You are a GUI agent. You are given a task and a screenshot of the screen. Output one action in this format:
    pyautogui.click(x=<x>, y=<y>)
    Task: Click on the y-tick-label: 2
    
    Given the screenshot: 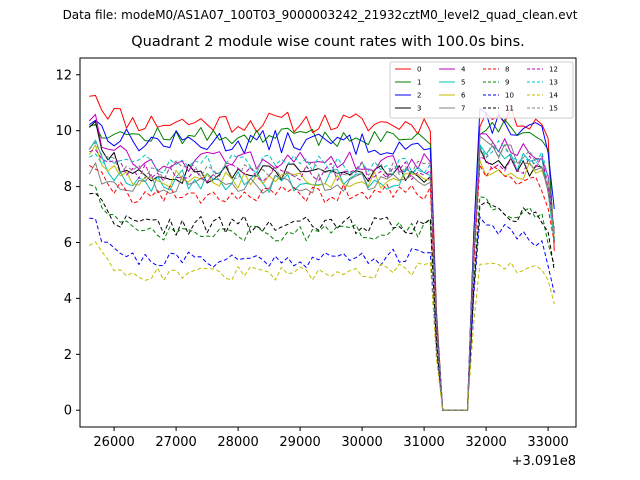 What is the action you would take?
    pyautogui.click(x=68, y=355)
    